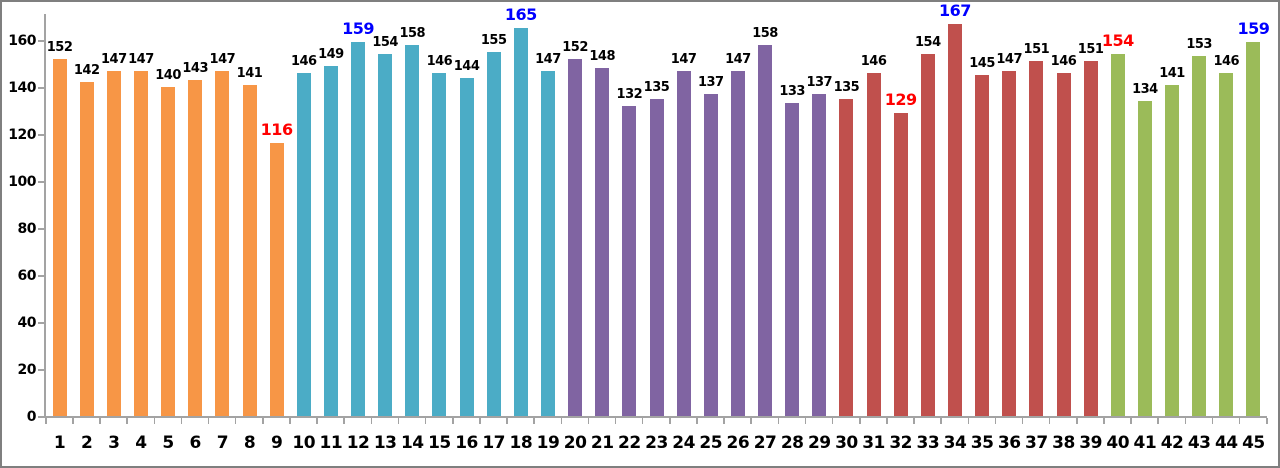  Describe the element at coordinates (59, 443) in the screenshot. I see `x-category-label: 1` at that location.